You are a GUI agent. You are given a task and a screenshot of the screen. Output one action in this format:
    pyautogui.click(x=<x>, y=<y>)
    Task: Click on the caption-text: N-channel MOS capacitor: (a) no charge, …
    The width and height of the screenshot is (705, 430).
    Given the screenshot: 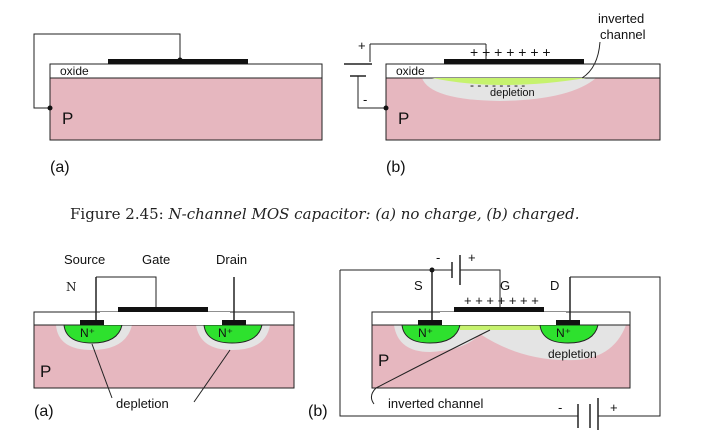 What is the action you would take?
    pyautogui.click(x=374, y=214)
    